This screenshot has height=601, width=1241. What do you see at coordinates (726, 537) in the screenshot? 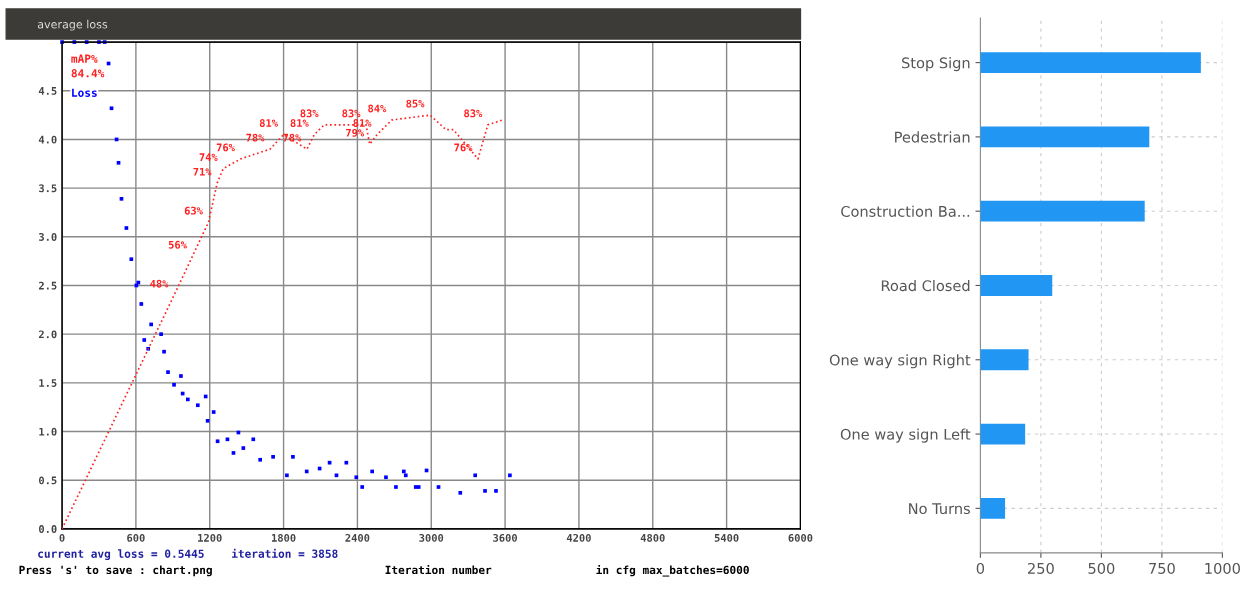
I see `x-tick-label: 5400` at bounding box center [726, 537].